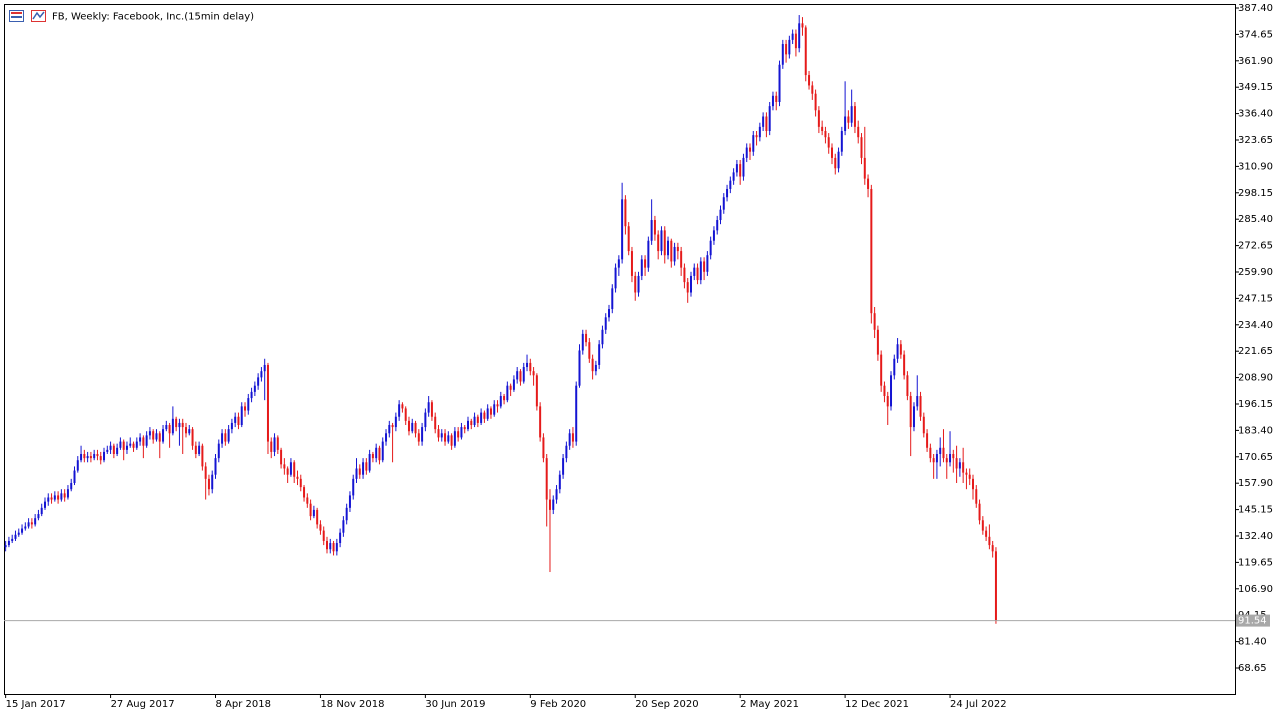 The height and width of the screenshot is (713, 1280). What do you see at coordinates (978, 704) in the screenshot?
I see `x-tick-label: 24 Jul 2022` at bounding box center [978, 704].